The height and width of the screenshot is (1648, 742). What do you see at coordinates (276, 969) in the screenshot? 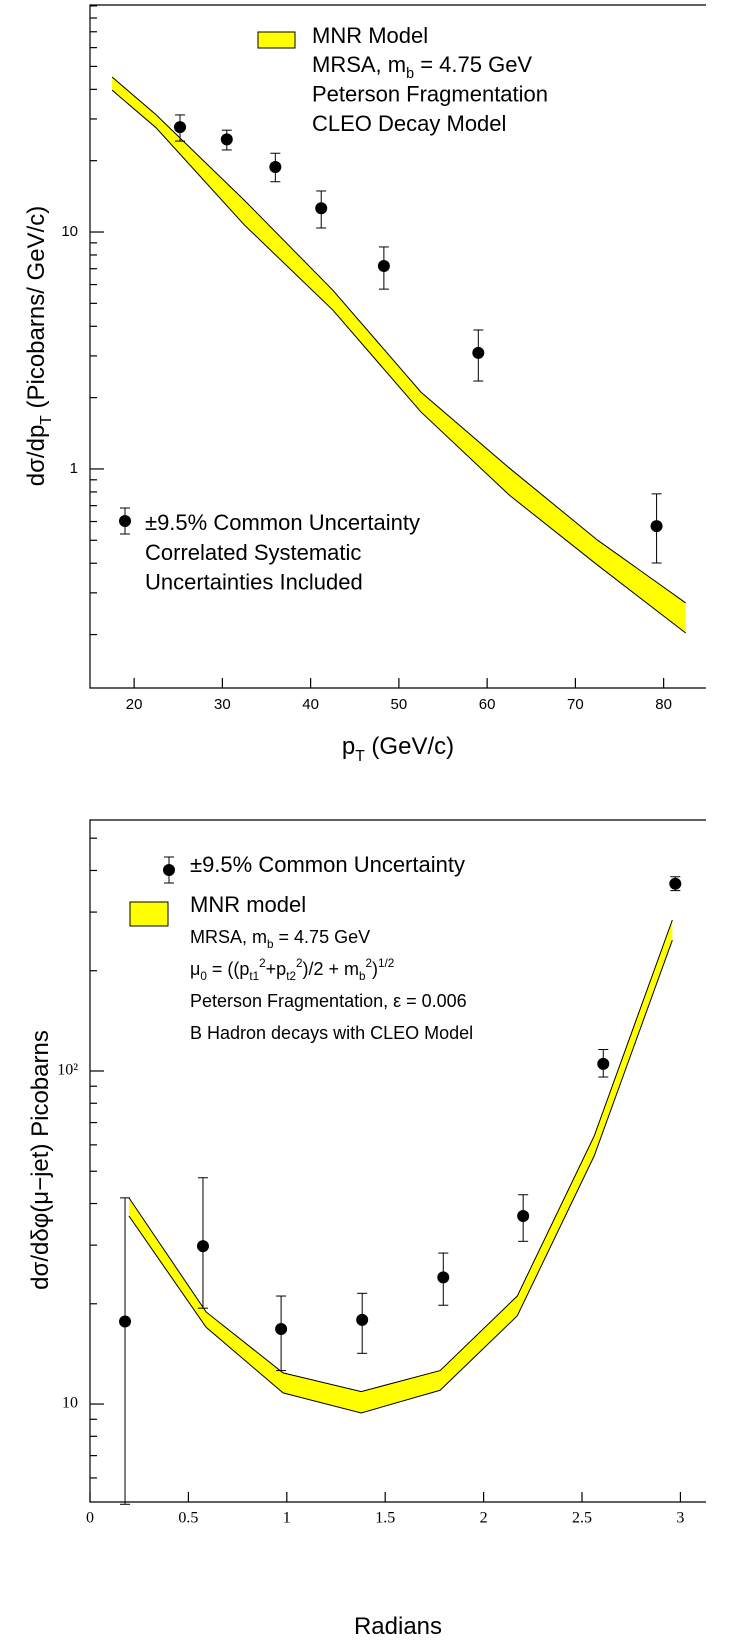
I see `text-part: +p` at bounding box center [276, 969].